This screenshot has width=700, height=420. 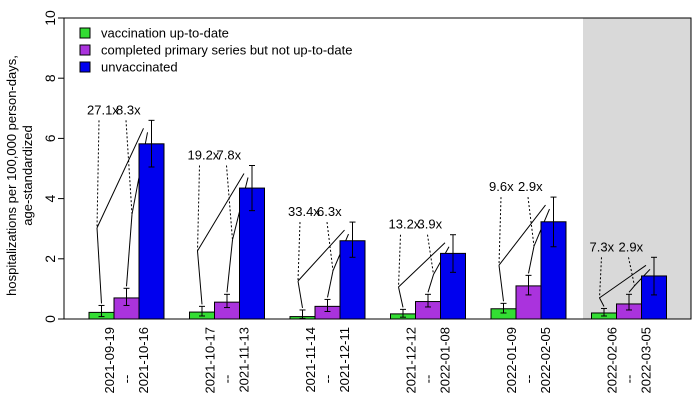 I want to click on shaded-period-layer, so click(x=637, y=168).